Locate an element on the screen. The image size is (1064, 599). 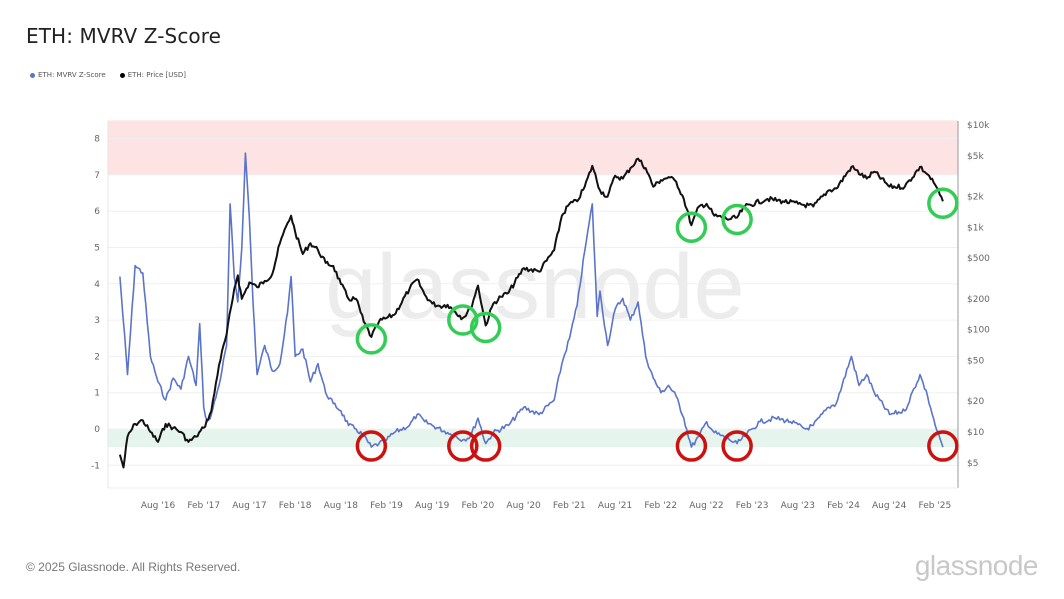
x-tick: Aug '21 is located at coordinates (615, 506).